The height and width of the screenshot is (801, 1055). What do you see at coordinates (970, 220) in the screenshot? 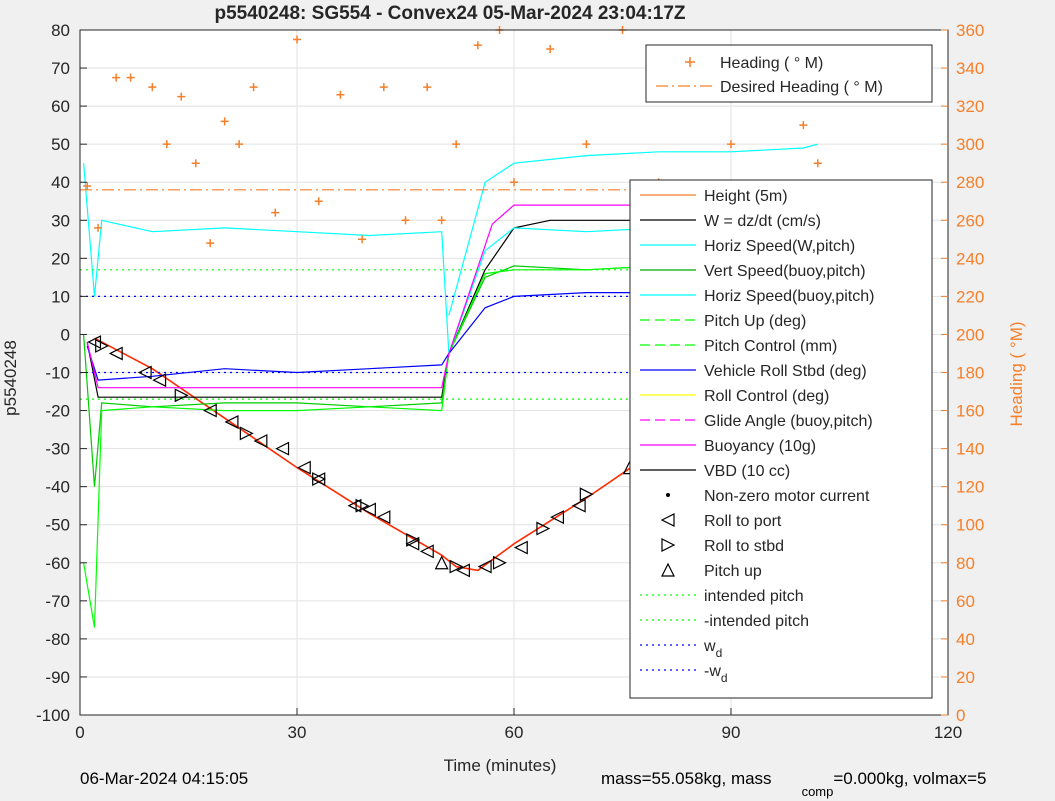
I see `y2-tick-label: 260` at bounding box center [970, 220].